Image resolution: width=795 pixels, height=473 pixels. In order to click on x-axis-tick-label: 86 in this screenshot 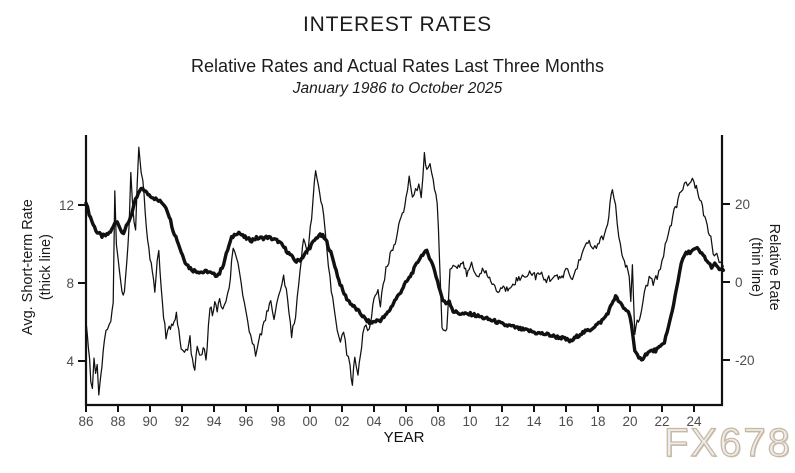, I will do `click(85, 421)`.